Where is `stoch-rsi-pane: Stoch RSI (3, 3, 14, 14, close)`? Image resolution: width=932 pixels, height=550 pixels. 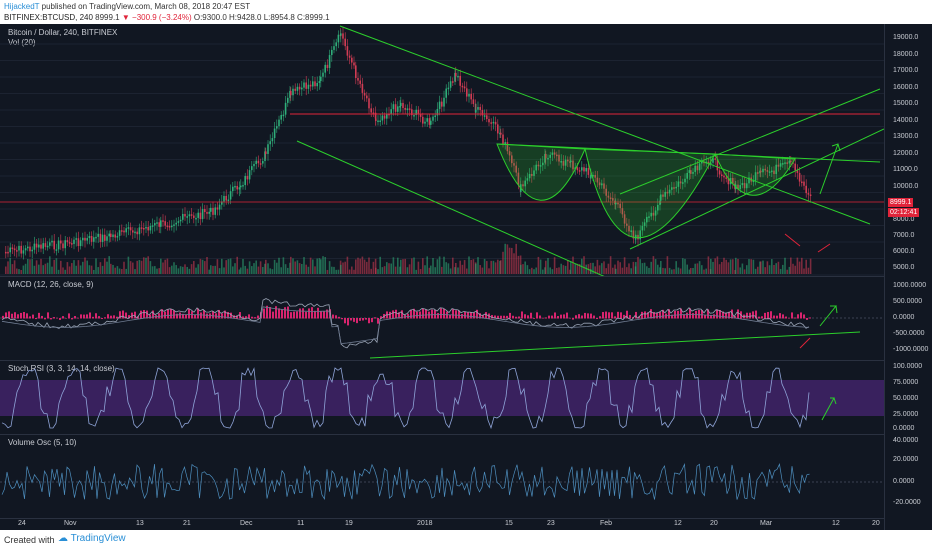
stoch-rsi-pane: Stoch RSI (3, 3, 14, 14, close) is located at coordinates (442, 397).